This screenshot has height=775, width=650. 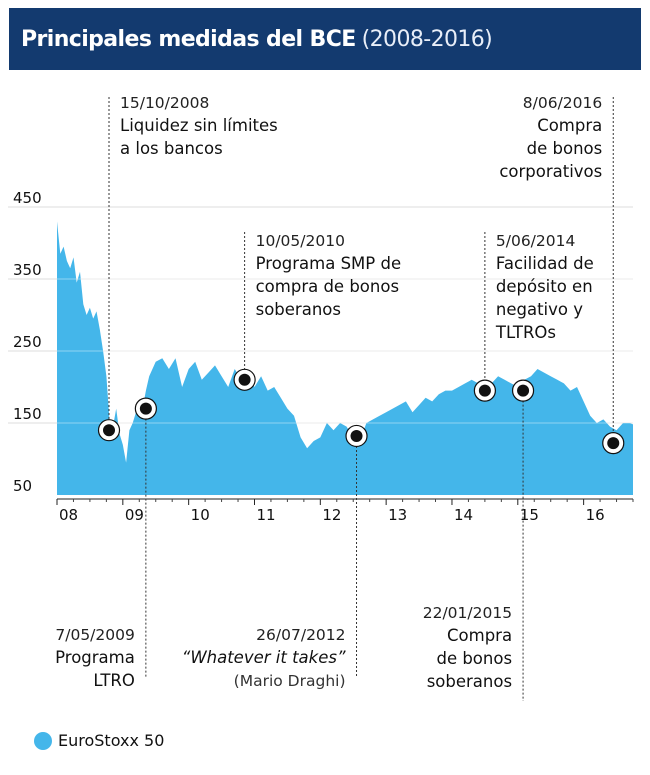 What do you see at coordinates (113, 680) in the screenshot?
I see `annotation-text: LTRO` at bounding box center [113, 680].